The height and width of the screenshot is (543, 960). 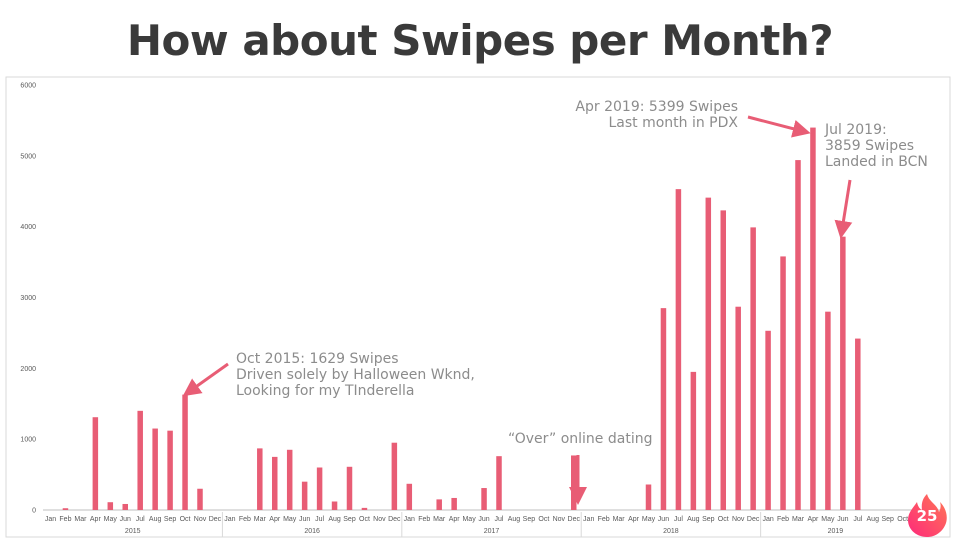 I want to click on flame-shape, so click(x=927, y=515).